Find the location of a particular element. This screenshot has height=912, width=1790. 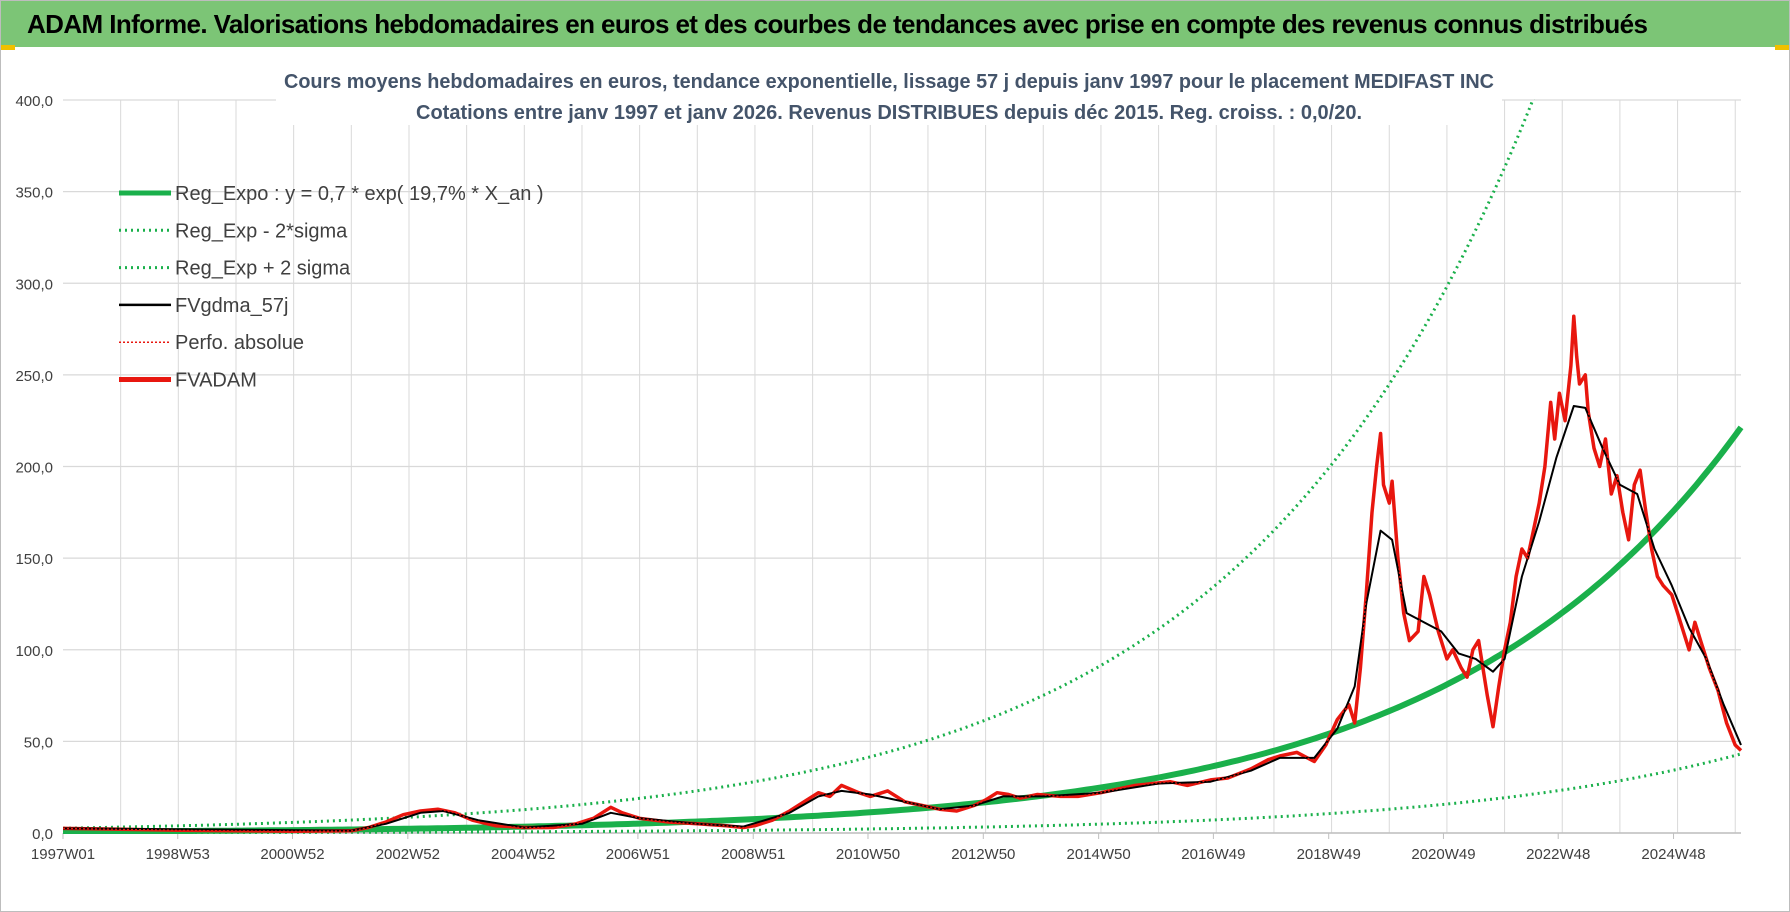

title-background is located at coordinates (889, 93).